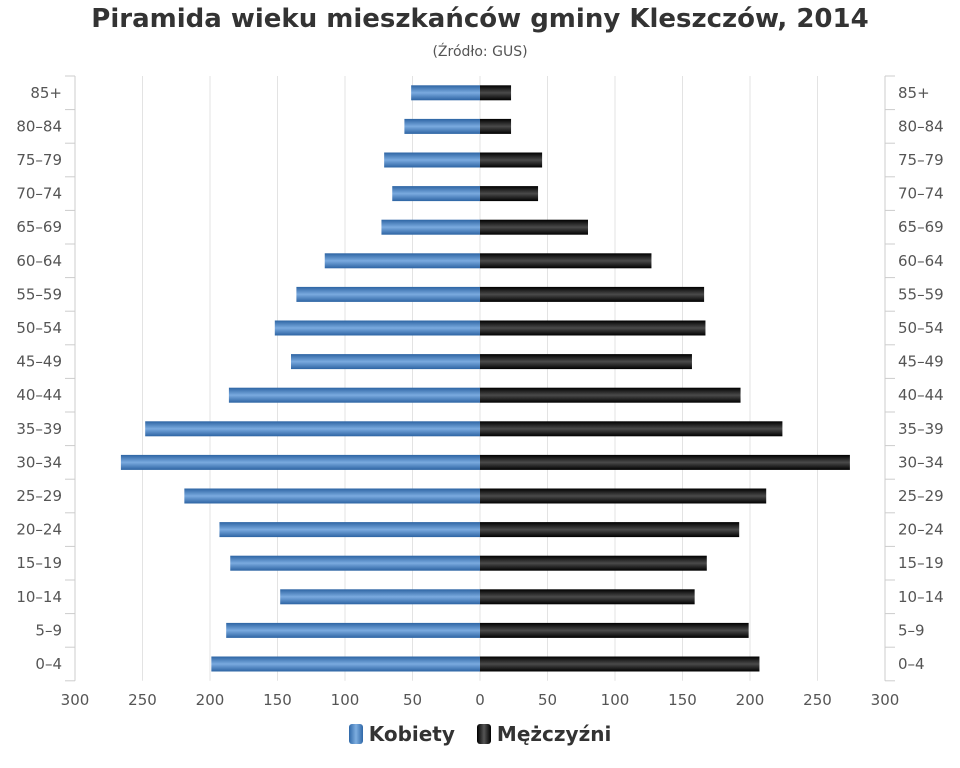 The width and height of the screenshot is (960, 768). What do you see at coordinates (411, 734) in the screenshot?
I see `legend-label-women: Kobiety` at bounding box center [411, 734].